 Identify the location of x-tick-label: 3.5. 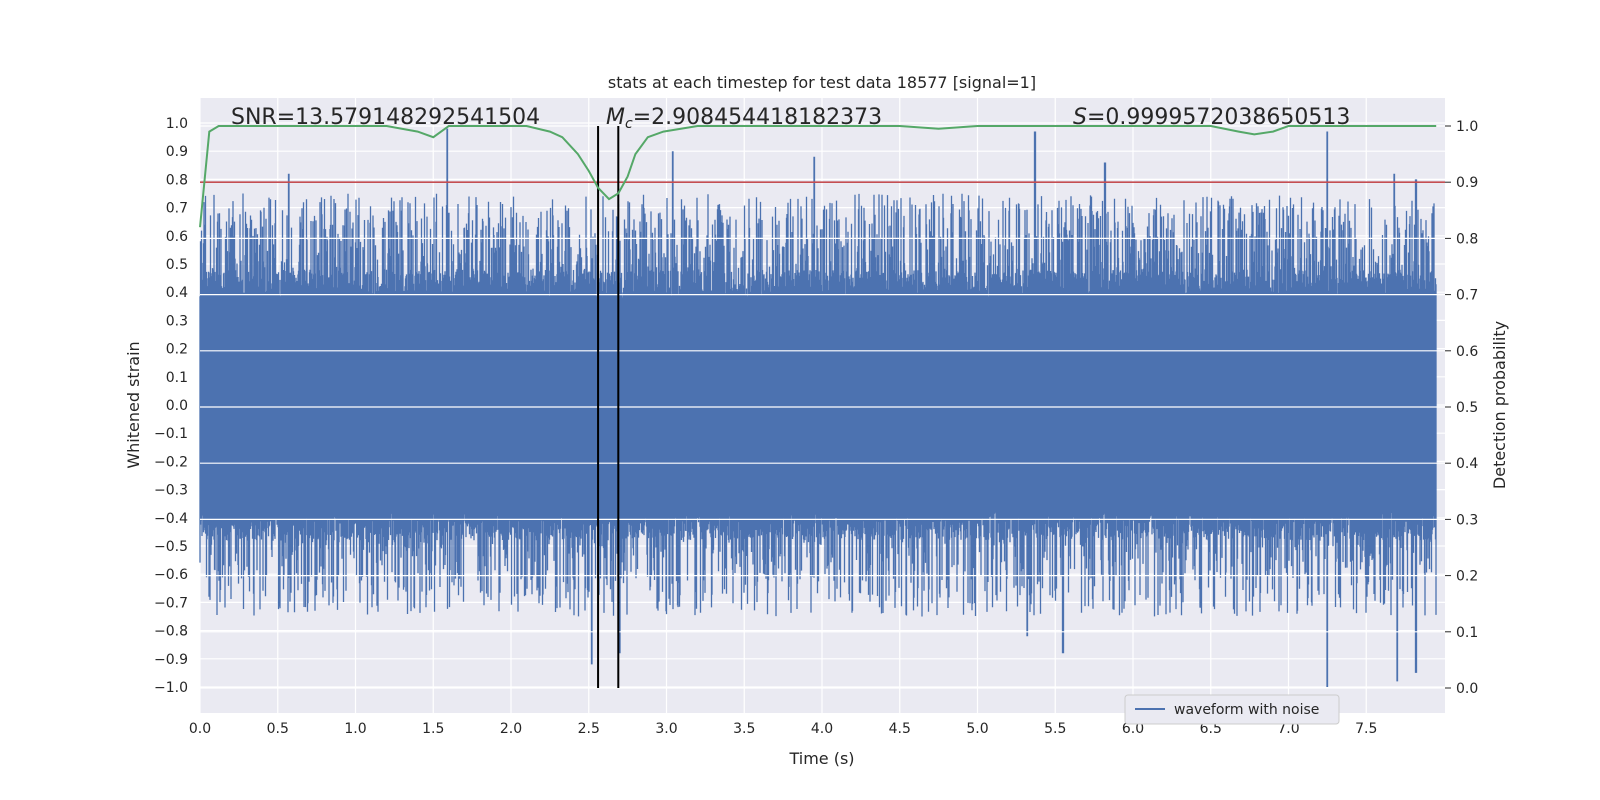
(744, 729).